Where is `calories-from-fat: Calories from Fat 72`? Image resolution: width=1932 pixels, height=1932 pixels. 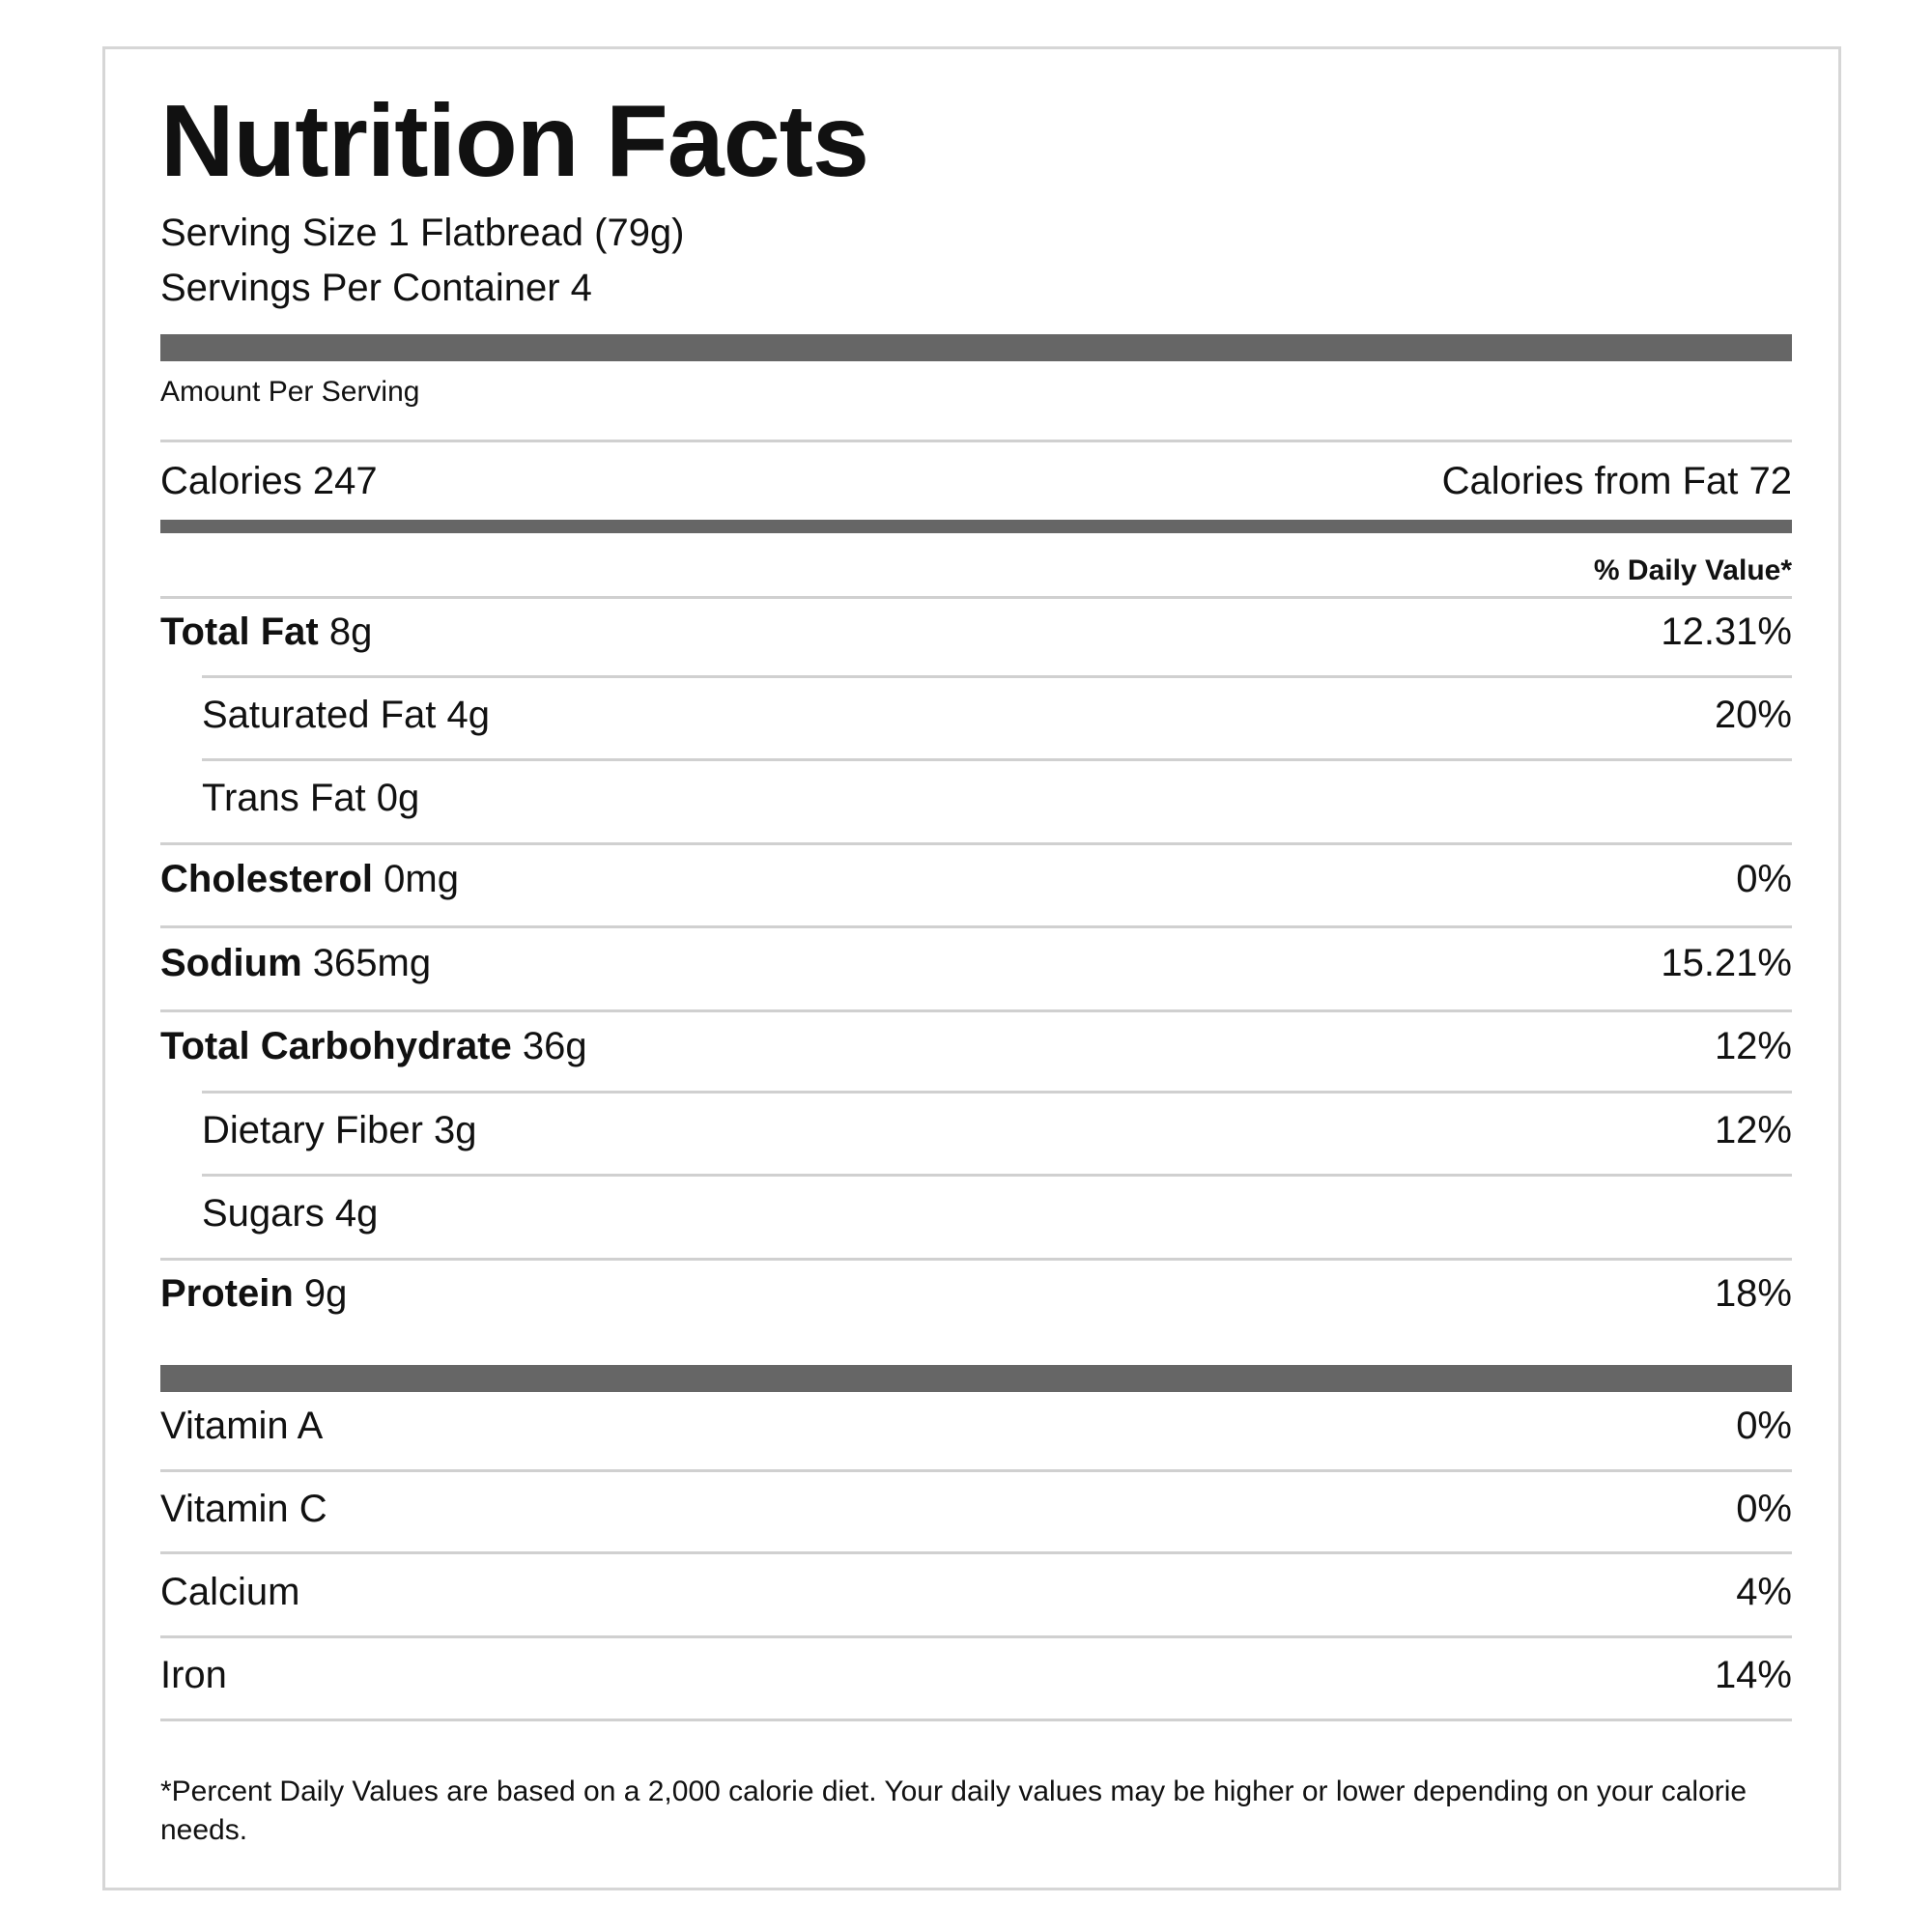
calories-from-fat: Calories from Fat 72 is located at coordinates (1616, 481).